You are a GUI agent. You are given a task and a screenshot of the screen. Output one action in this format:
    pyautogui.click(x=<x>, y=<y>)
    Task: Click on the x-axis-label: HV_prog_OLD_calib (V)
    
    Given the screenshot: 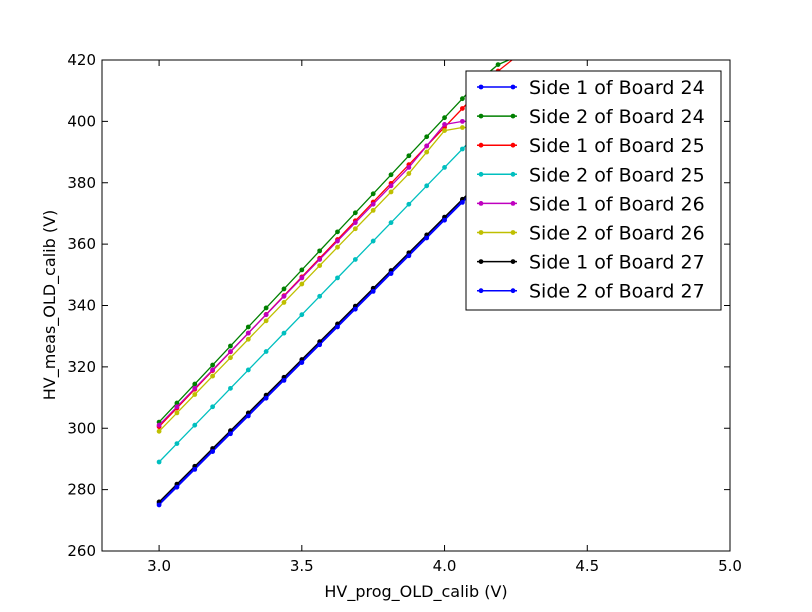 What is the action you would take?
    pyautogui.click(x=415, y=592)
    